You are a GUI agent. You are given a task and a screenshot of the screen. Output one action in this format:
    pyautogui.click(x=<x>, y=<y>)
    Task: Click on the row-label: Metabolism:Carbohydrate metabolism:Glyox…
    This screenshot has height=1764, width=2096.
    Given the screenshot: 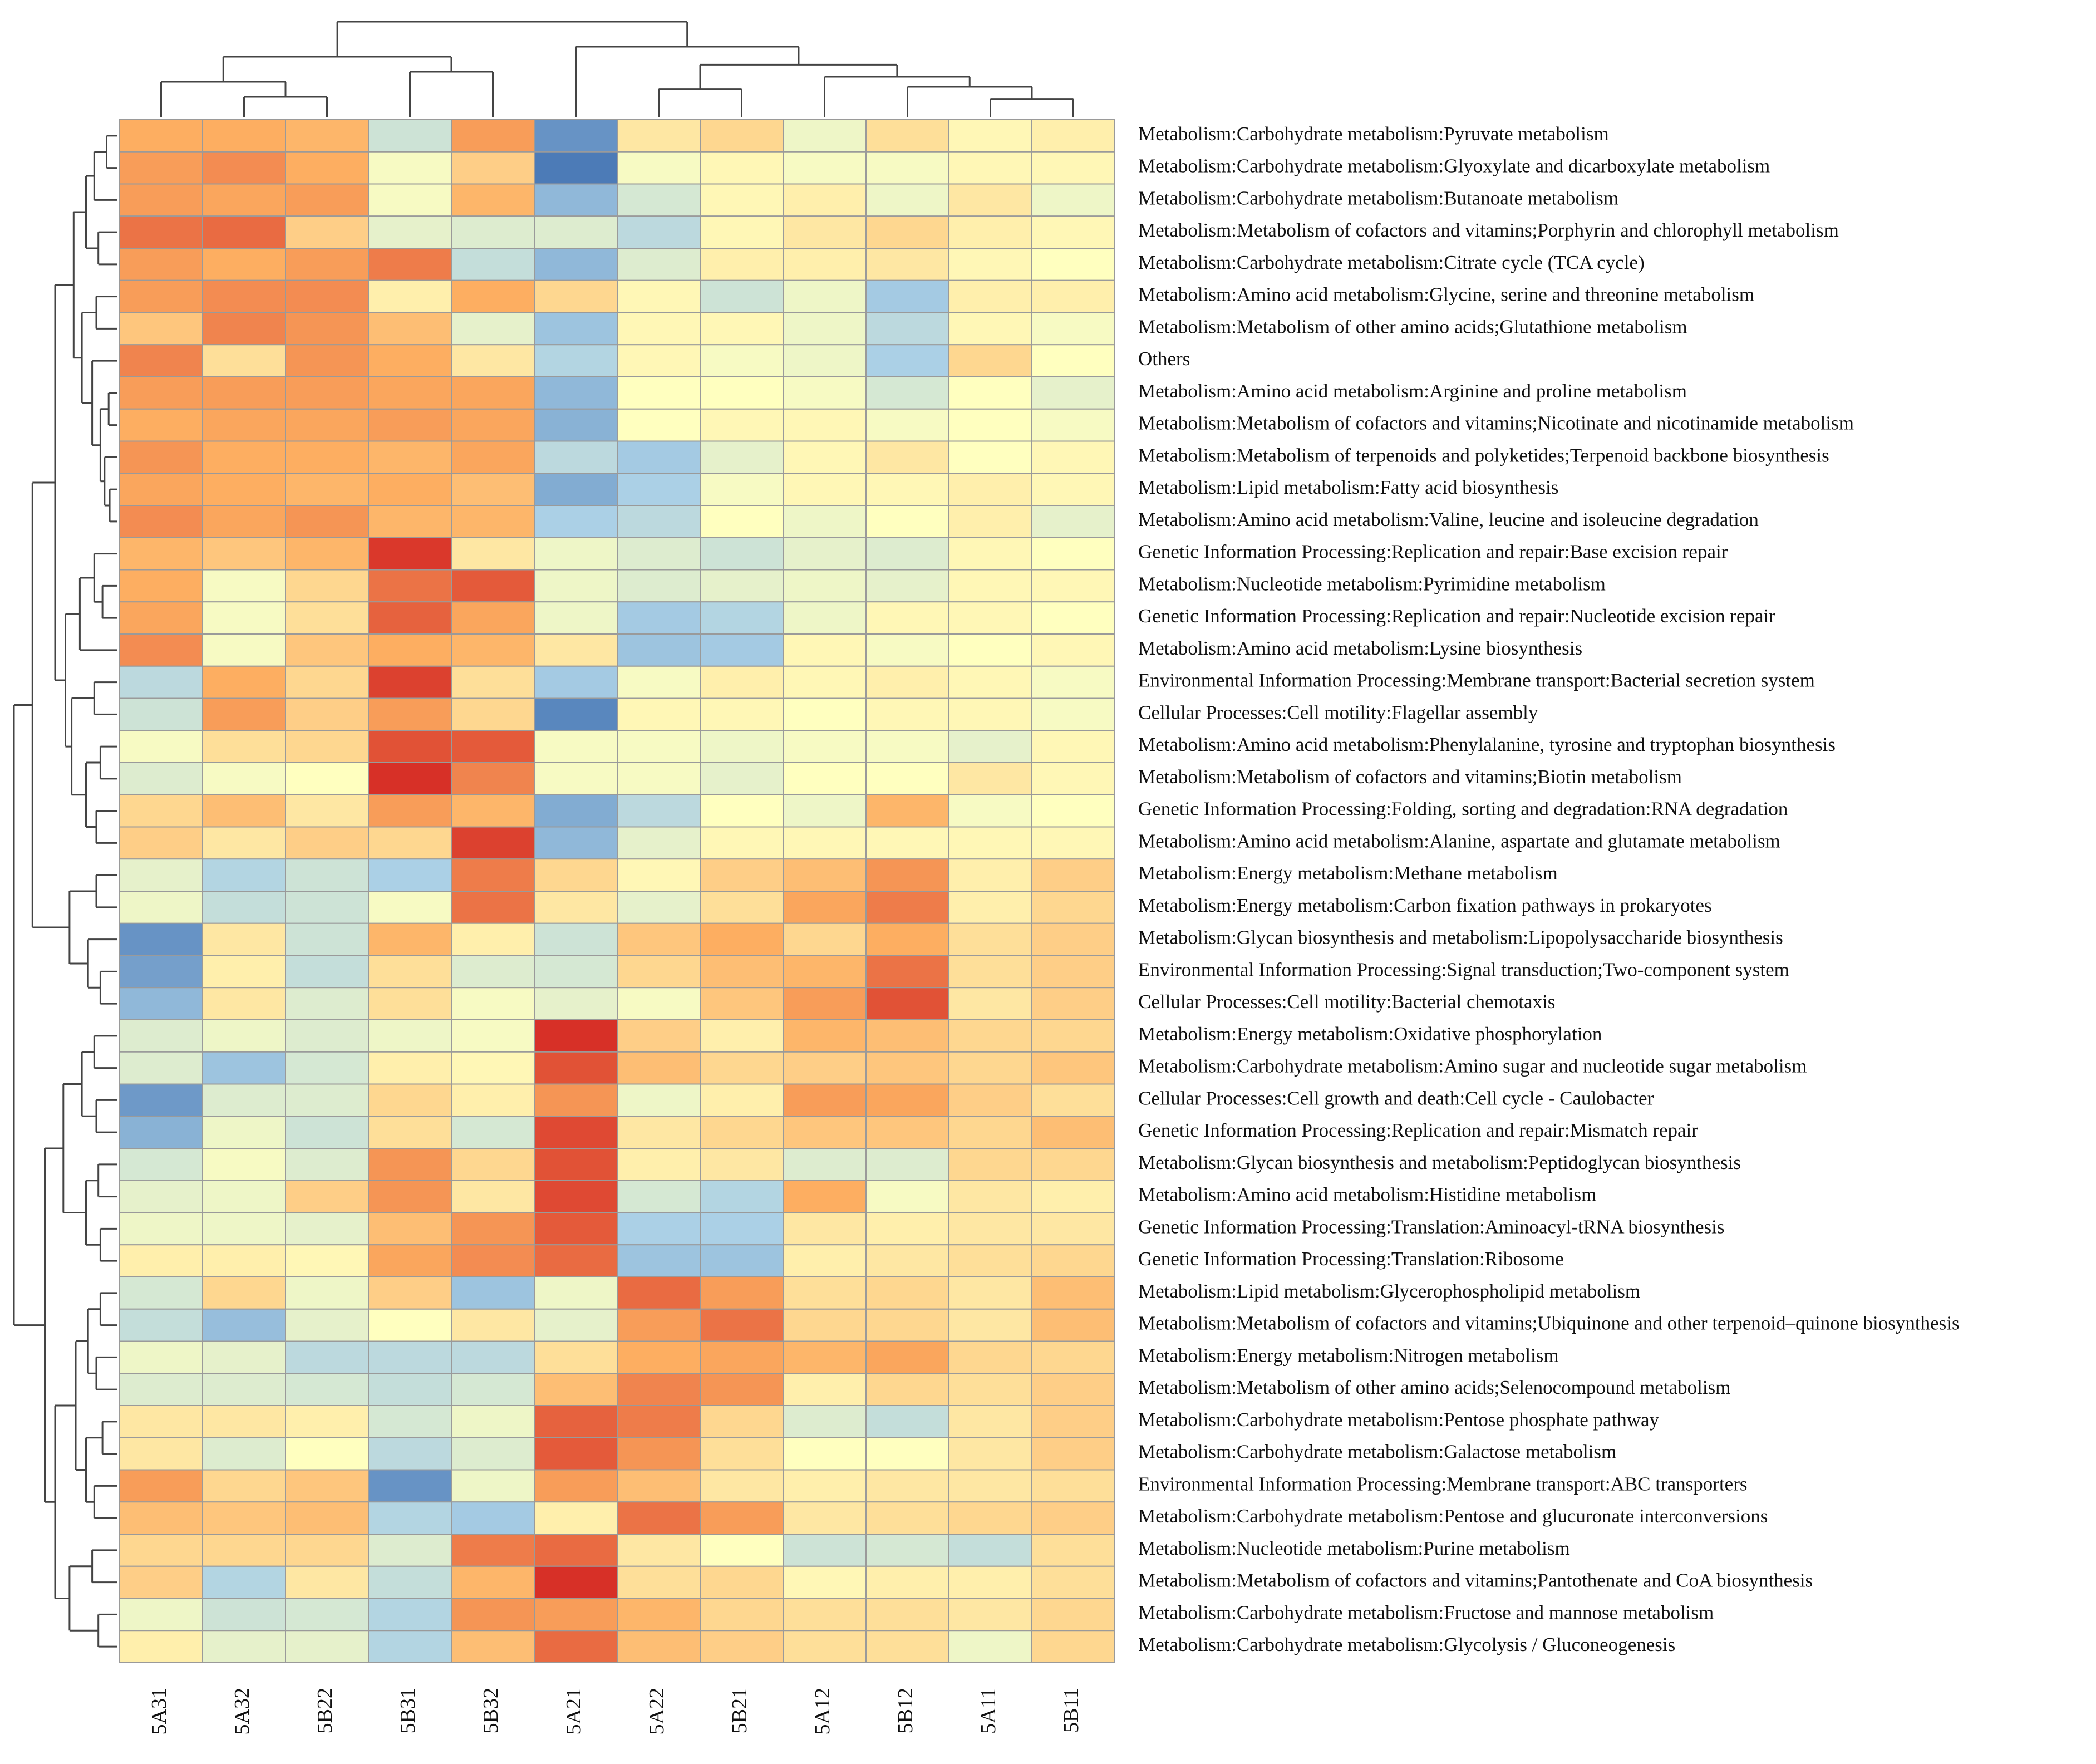 What is the action you would take?
    pyautogui.click(x=1454, y=166)
    